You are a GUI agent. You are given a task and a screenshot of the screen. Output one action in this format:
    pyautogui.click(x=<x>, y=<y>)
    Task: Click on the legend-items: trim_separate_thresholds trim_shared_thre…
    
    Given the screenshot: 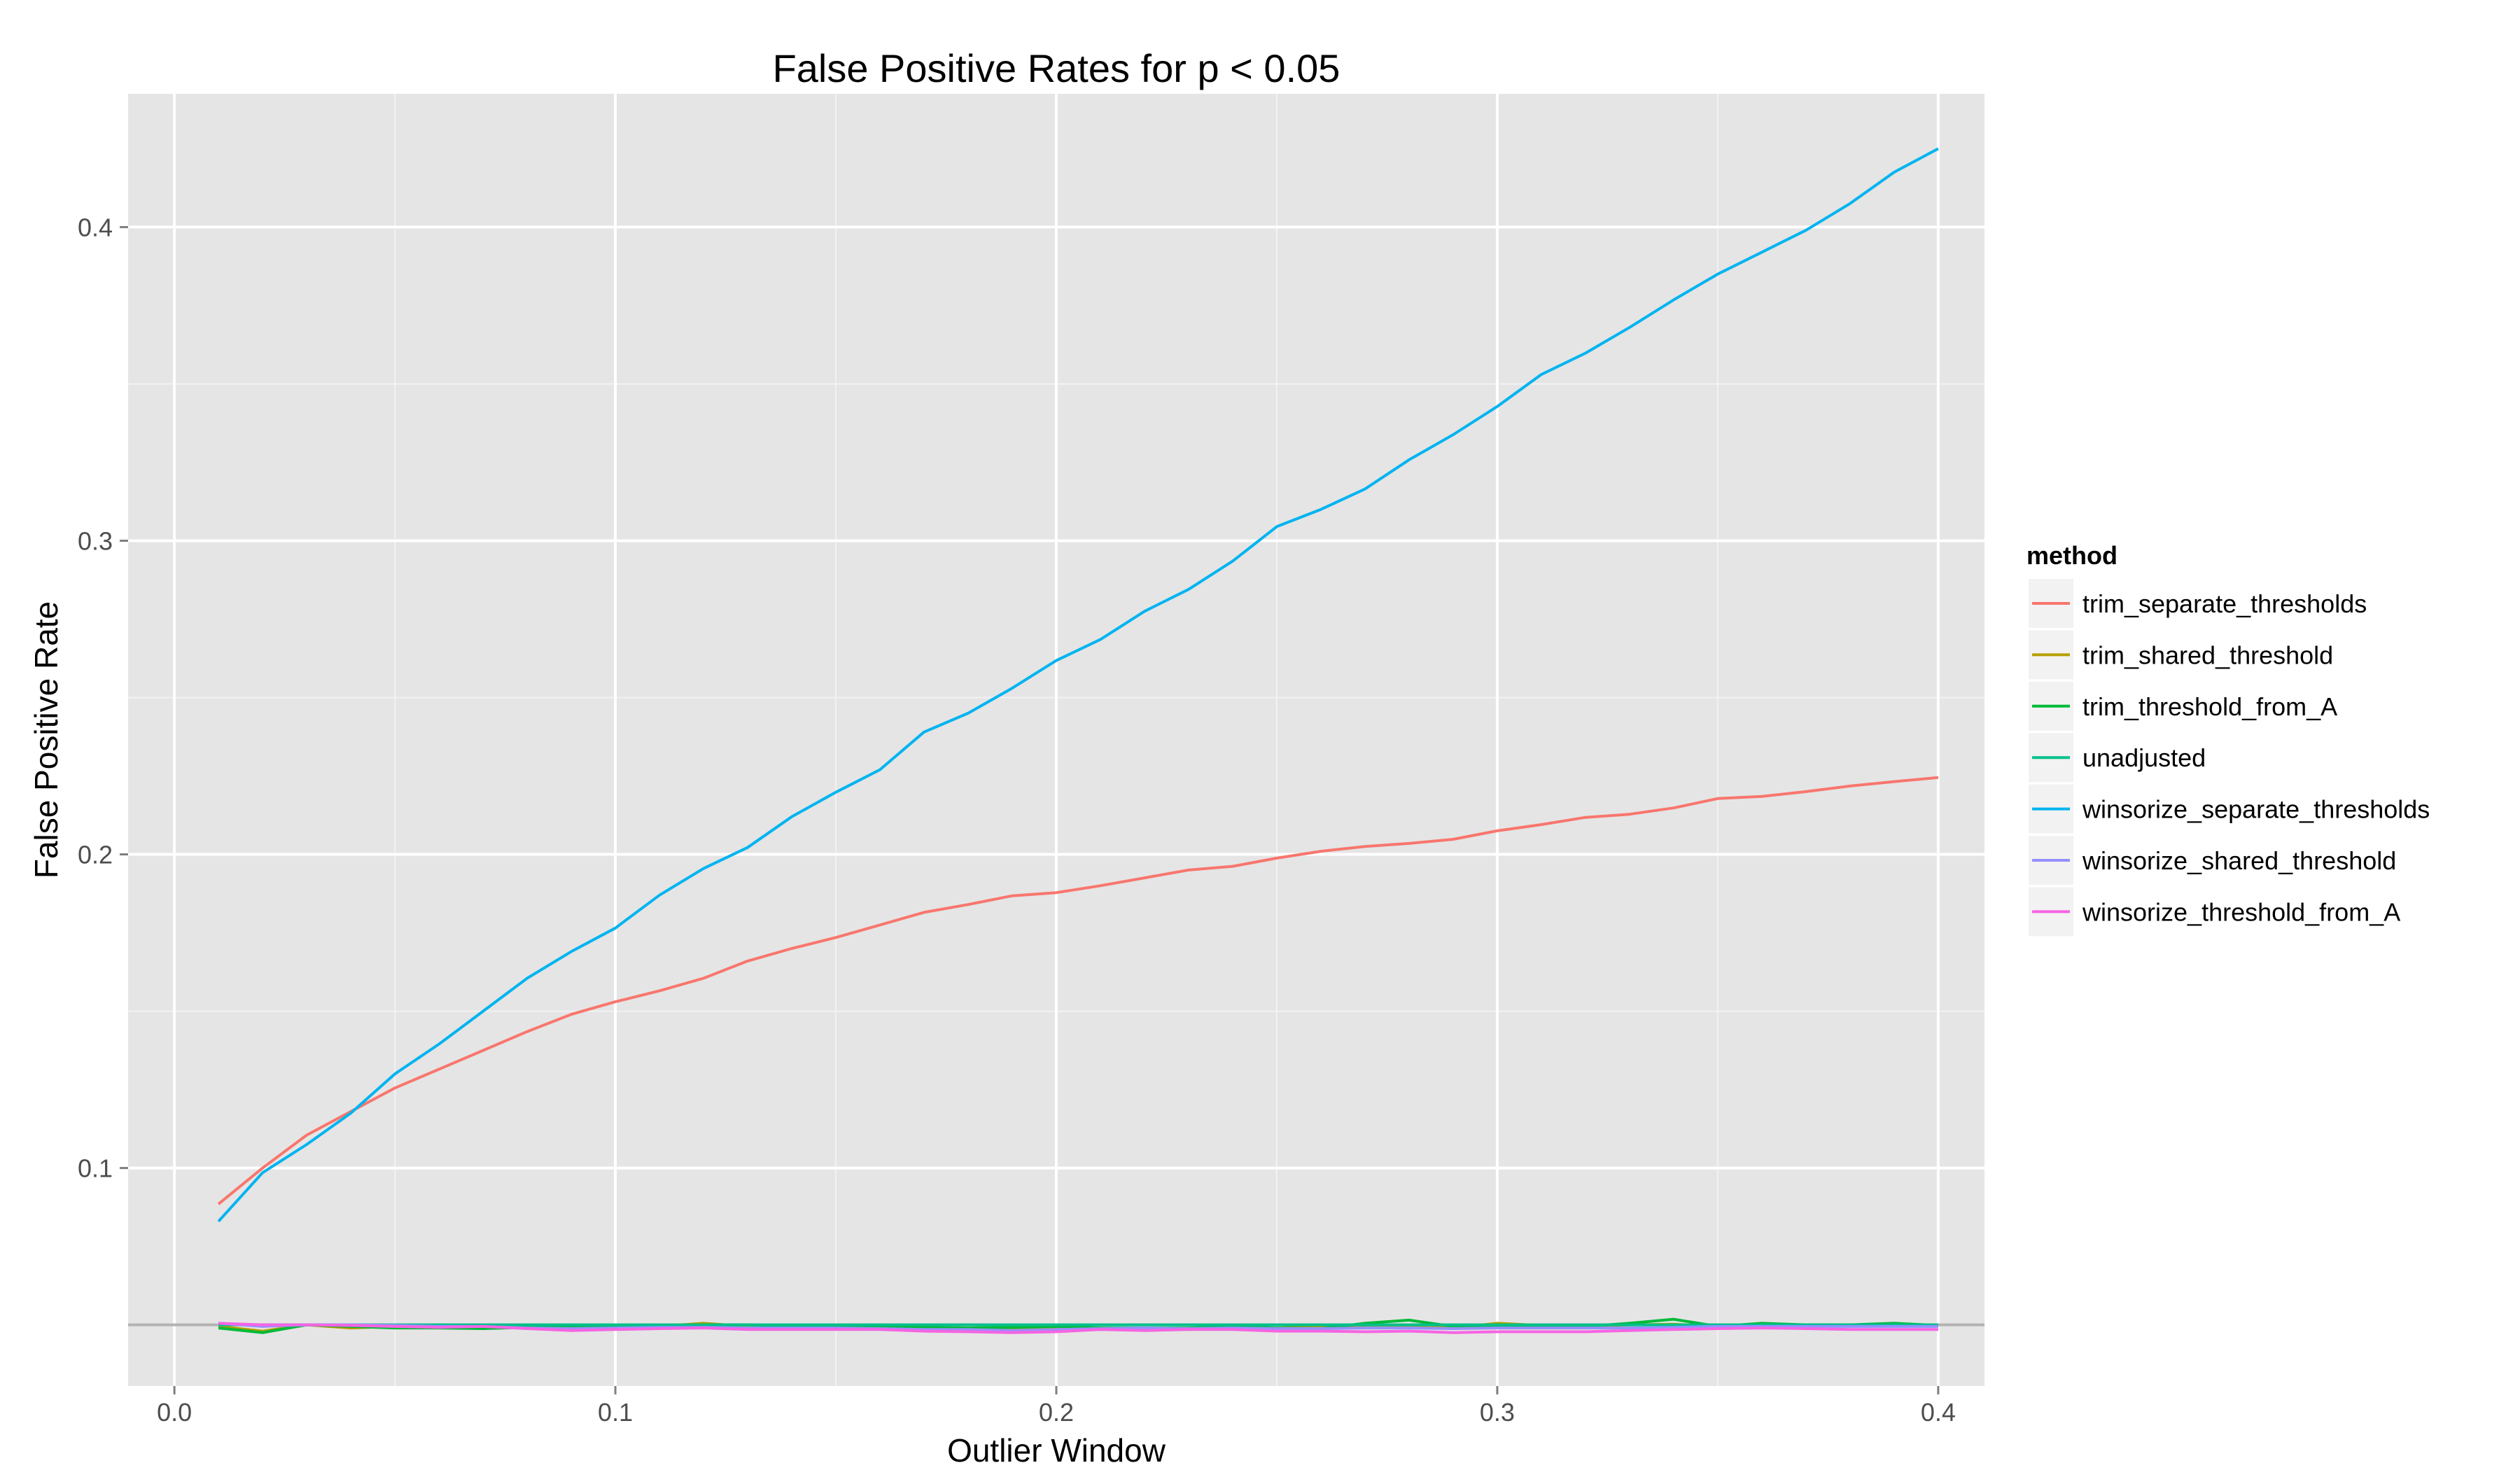 What is the action you would take?
    pyautogui.click(x=2228, y=758)
    